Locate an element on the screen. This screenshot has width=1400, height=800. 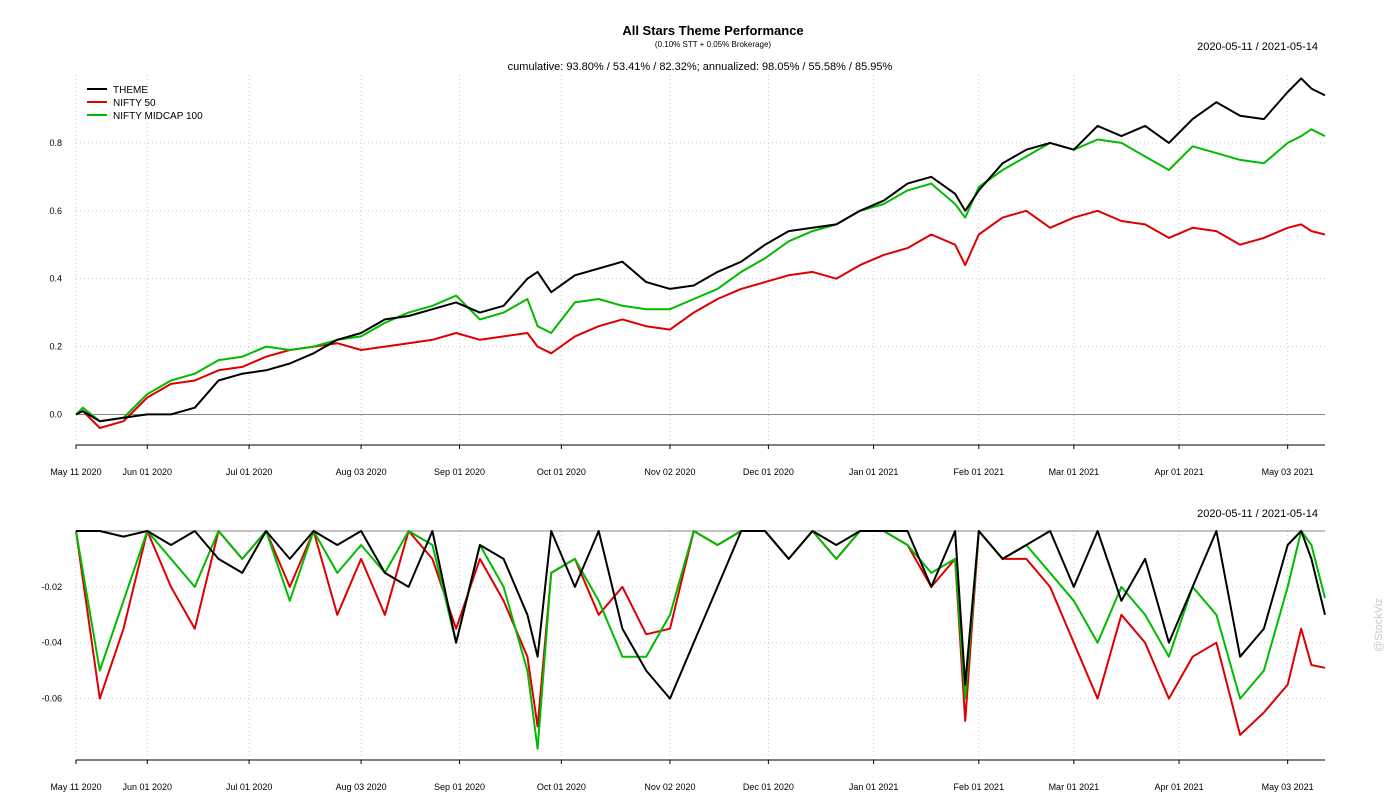
bottom-x-tick-label: Apr 01 2021 is located at coordinates (1179, 787).